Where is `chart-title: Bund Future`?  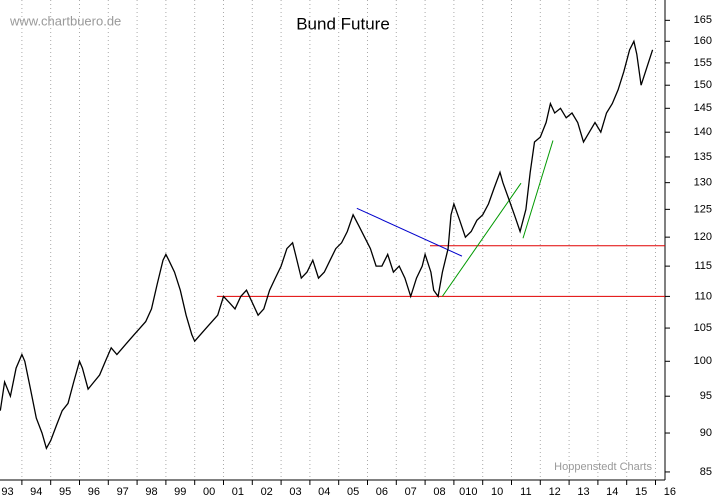 chart-title: Bund Future is located at coordinates (343, 23).